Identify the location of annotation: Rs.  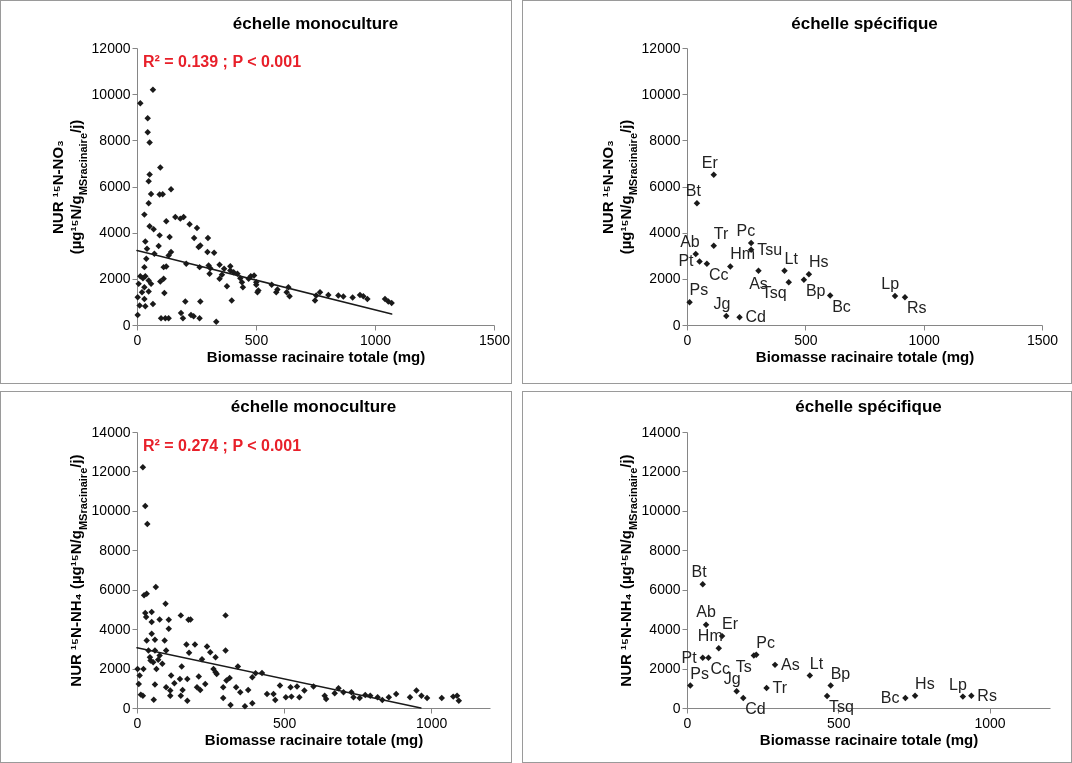
(916, 308).